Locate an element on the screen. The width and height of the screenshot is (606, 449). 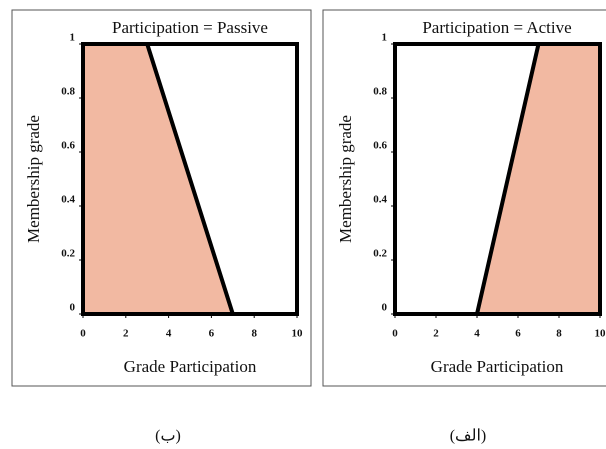
caption: (الف) is located at coordinates (468, 436).